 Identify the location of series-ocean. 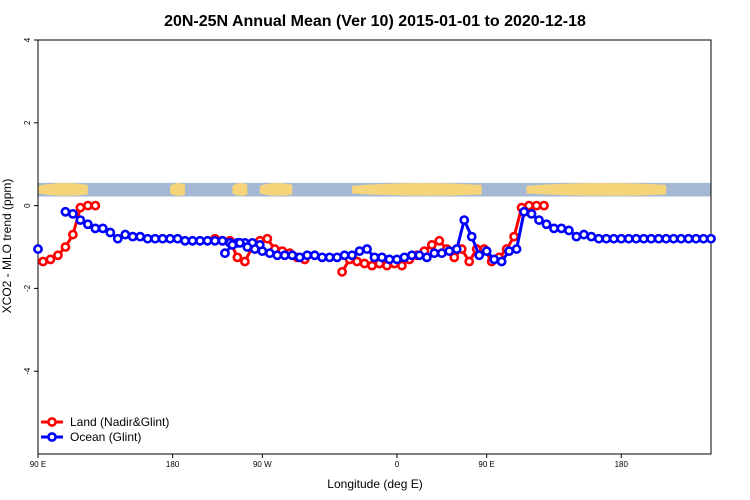
(374, 236).